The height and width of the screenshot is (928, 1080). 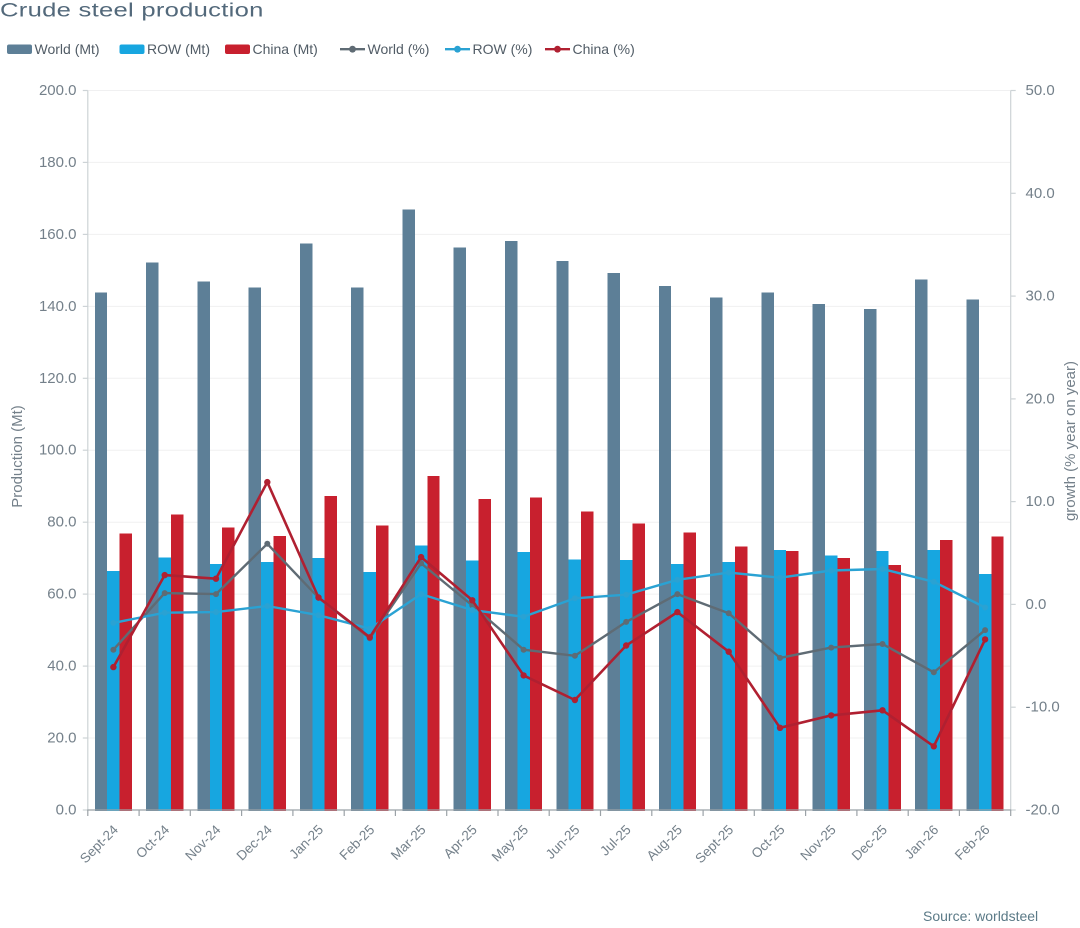 I want to click on svg-text: growth (% year on year), so click(x=1070, y=441).